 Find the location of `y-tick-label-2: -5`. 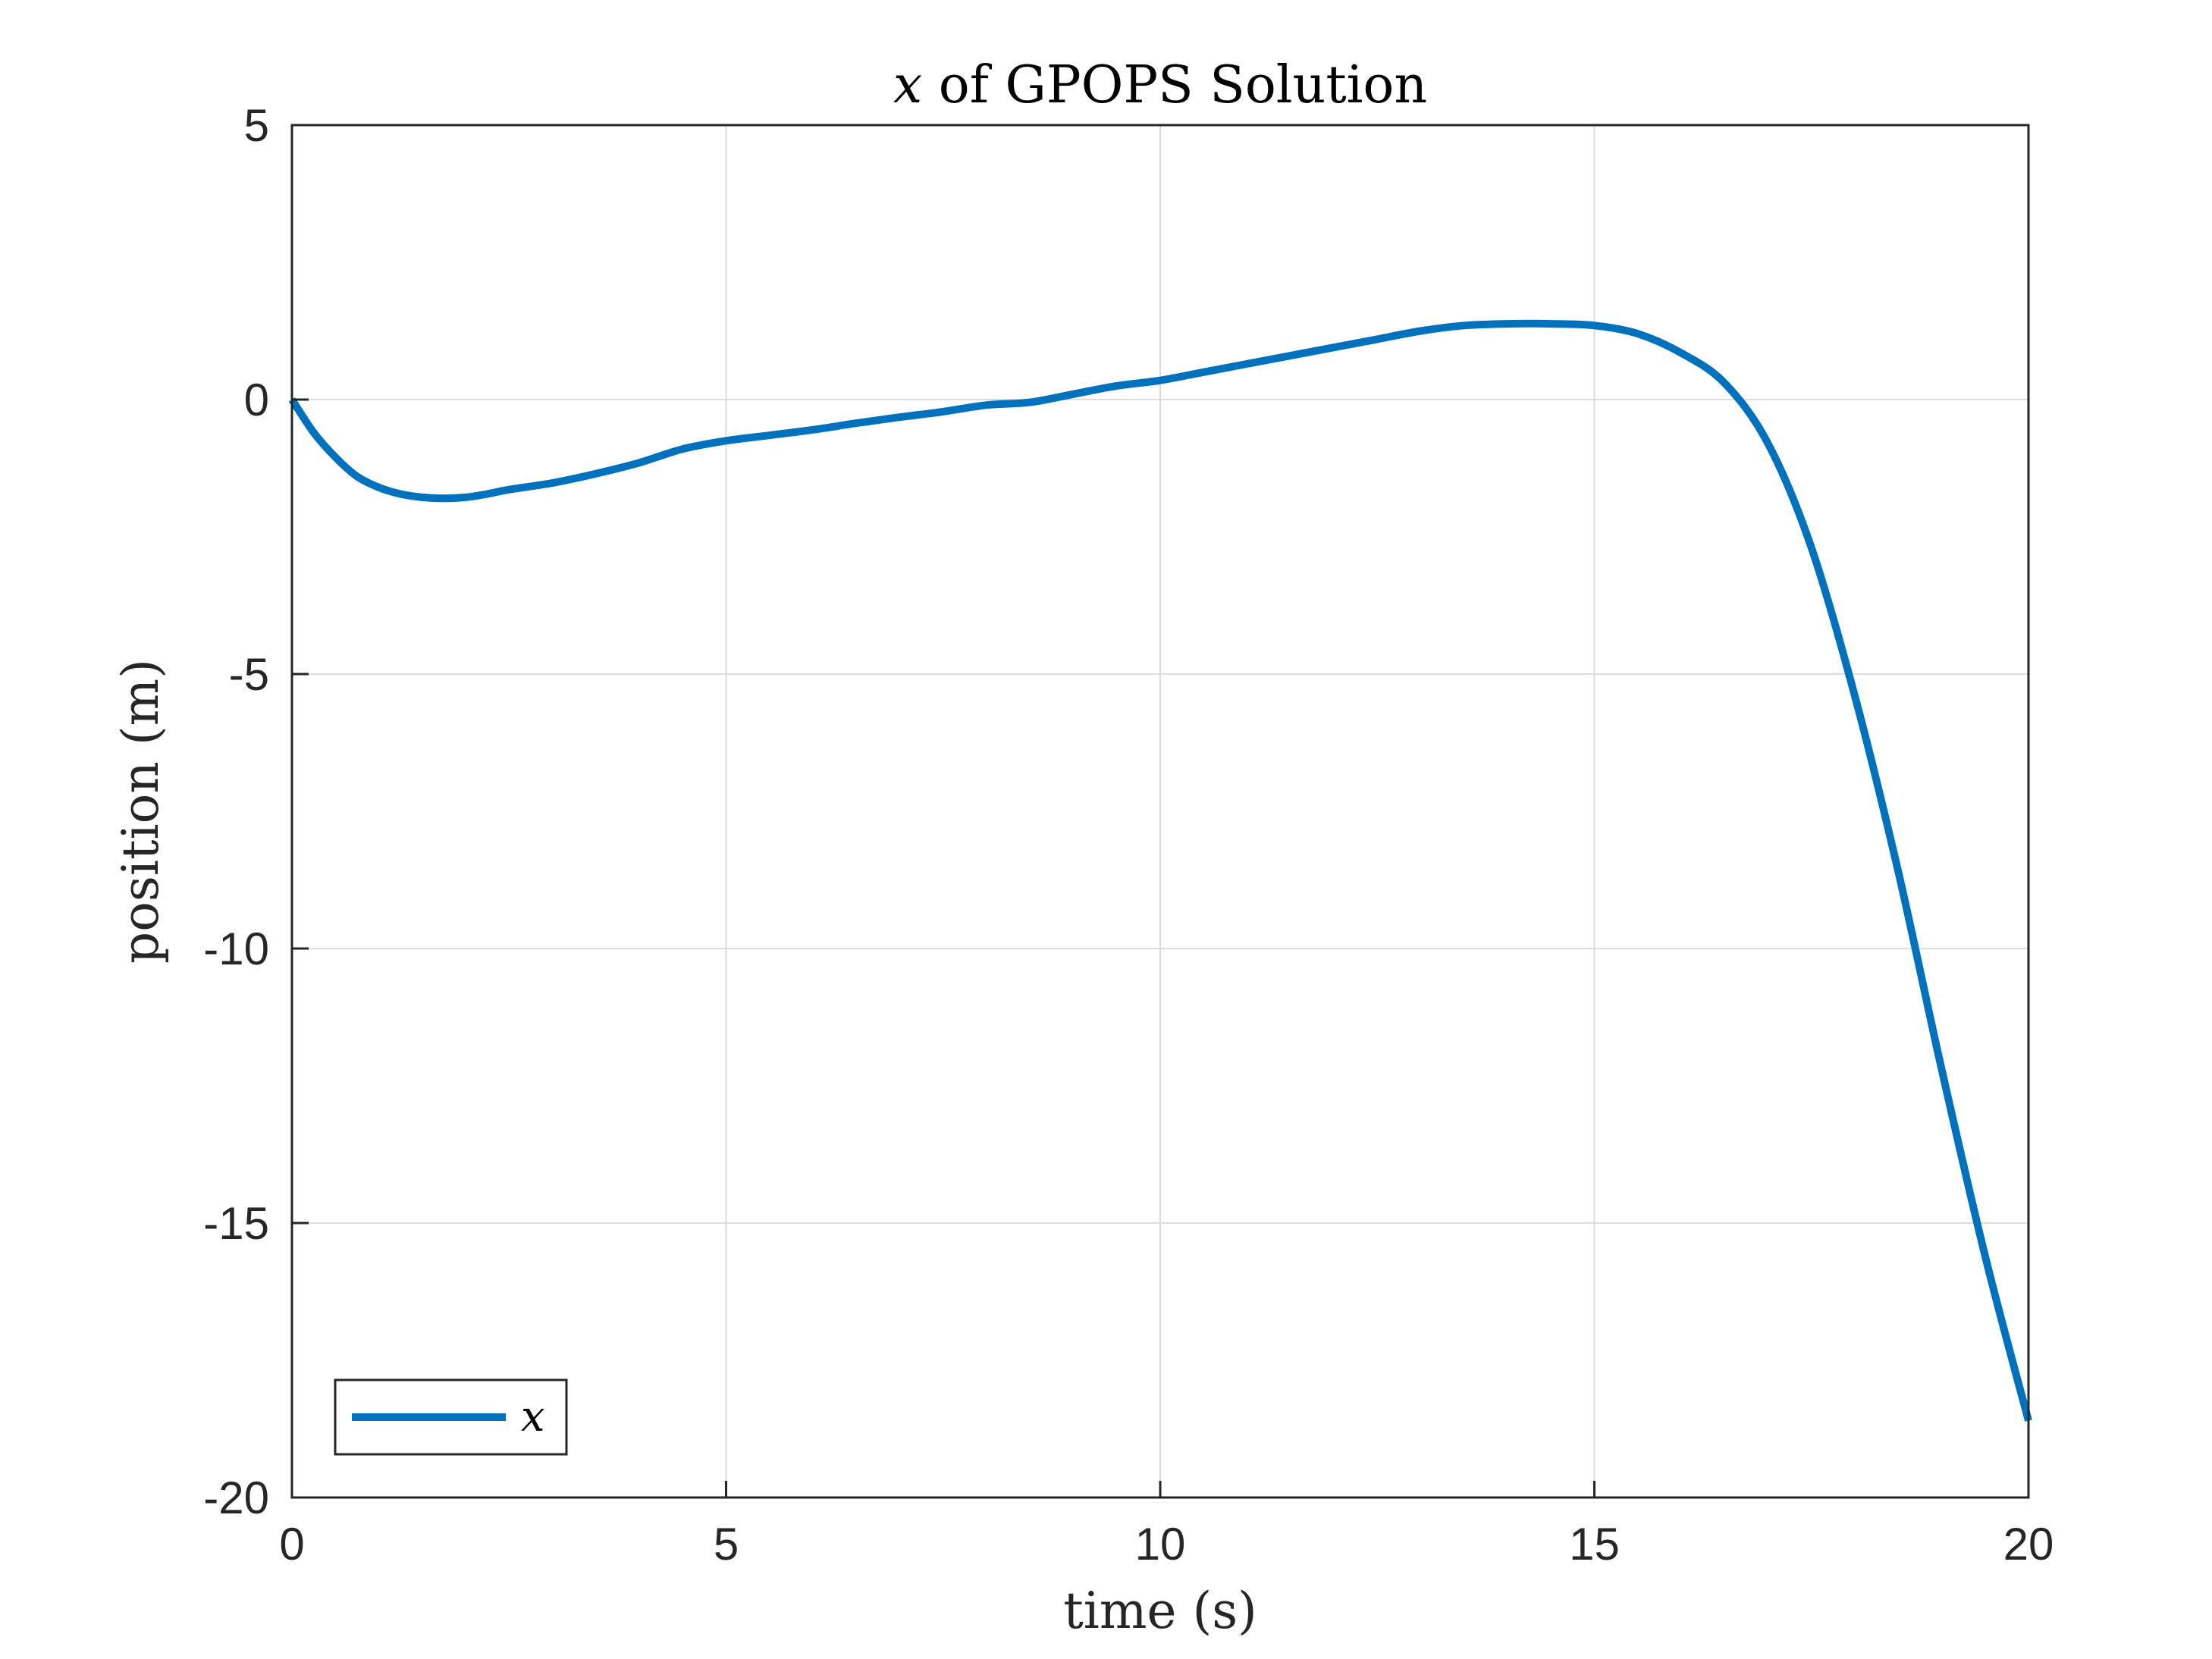

y-tick-label-2: -5 is located at coordinates (249, 674).